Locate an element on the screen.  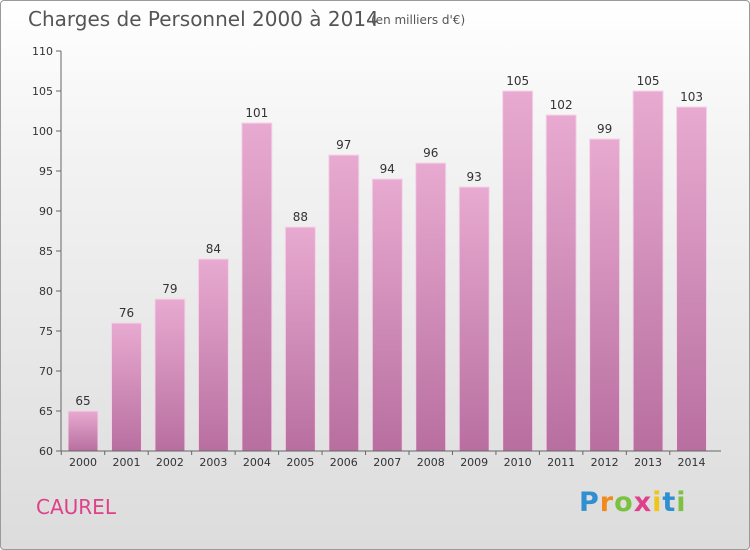
value-label-2012: 99 is located at coordinates (604, 129).